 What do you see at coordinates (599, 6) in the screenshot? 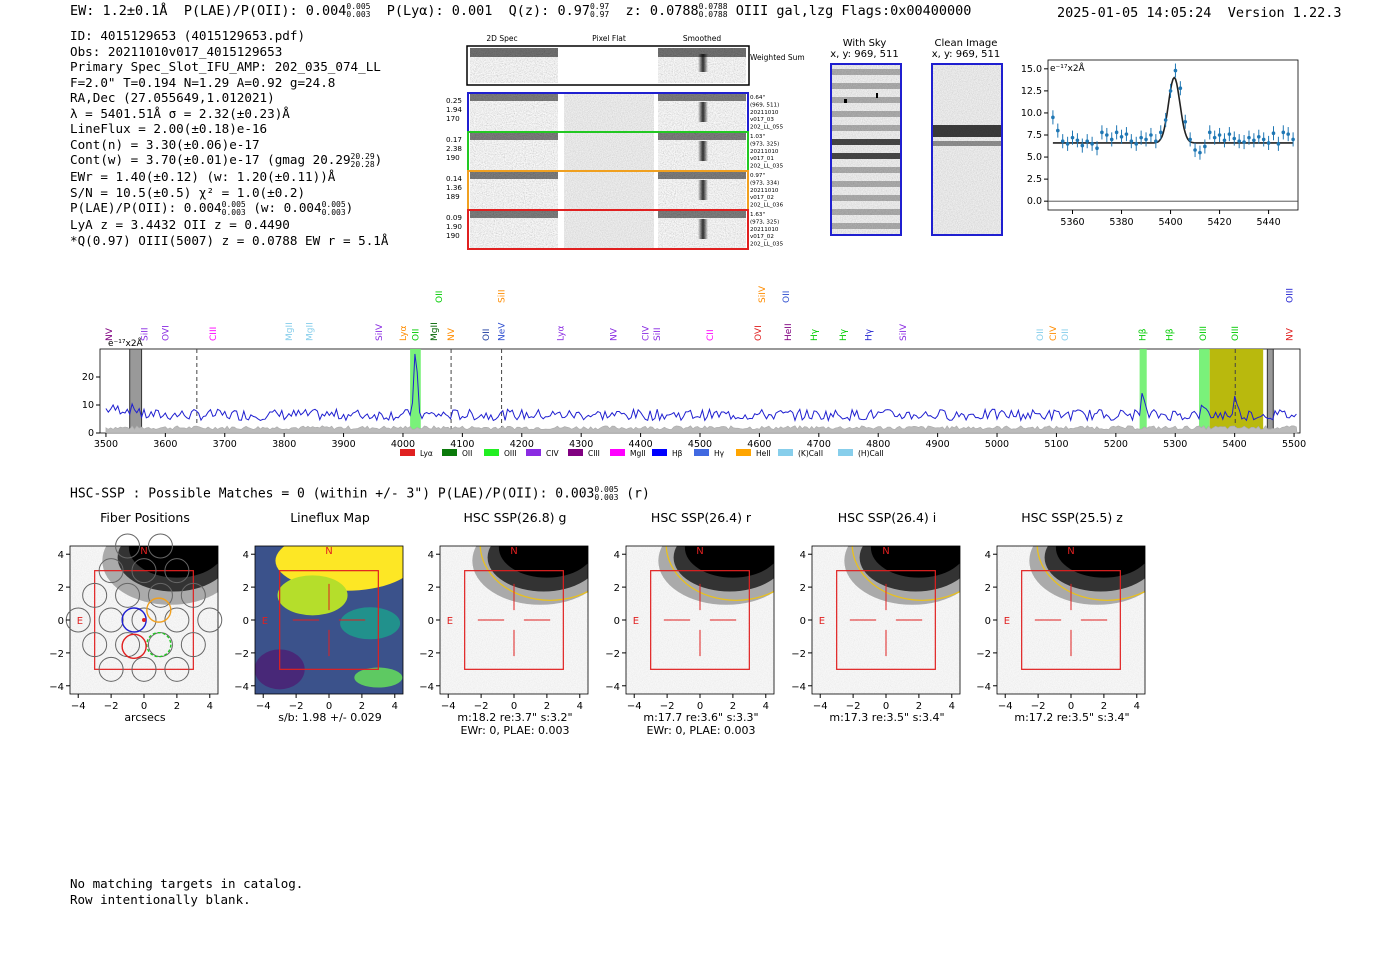
I see `header-qz-hi: 0.97` at bounding box center [599, 6].